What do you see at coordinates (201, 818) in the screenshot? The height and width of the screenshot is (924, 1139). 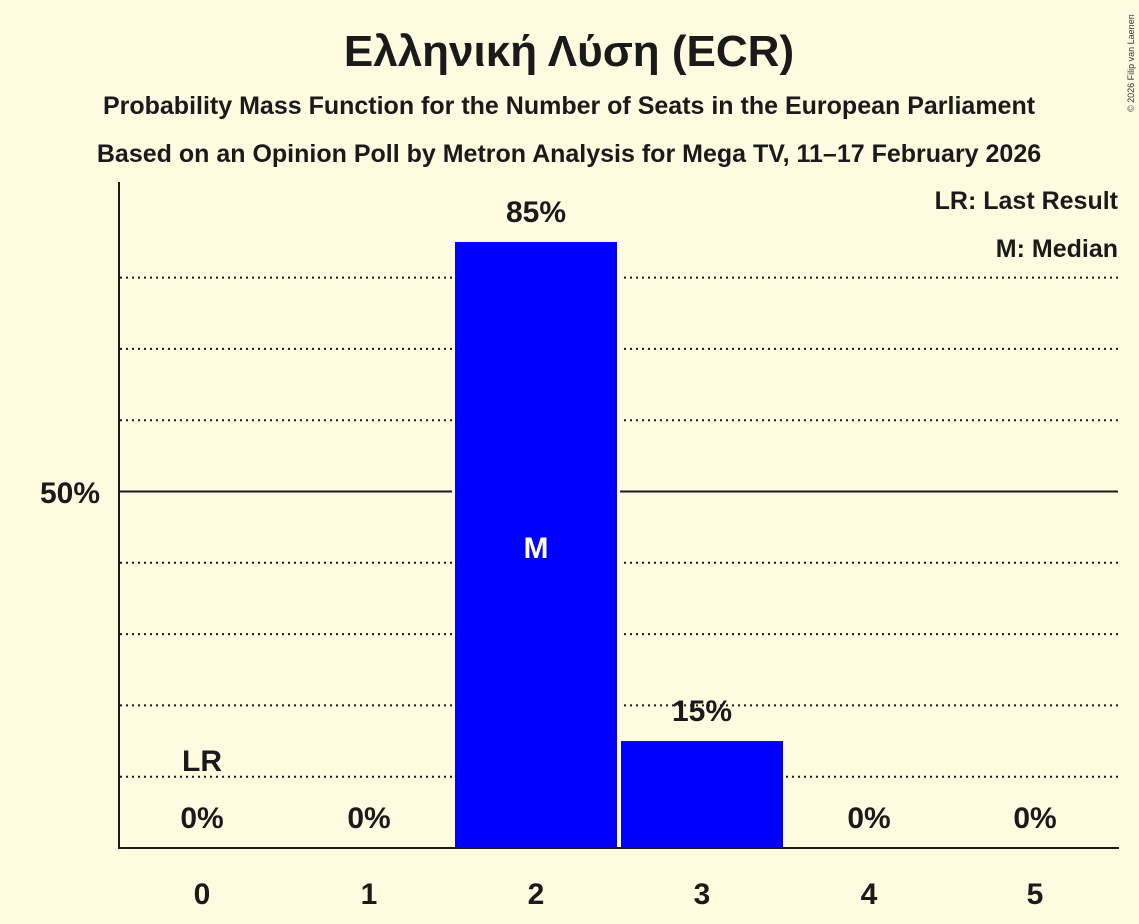 I see `value-label-0: 0%` at bounding box center [201, 818].